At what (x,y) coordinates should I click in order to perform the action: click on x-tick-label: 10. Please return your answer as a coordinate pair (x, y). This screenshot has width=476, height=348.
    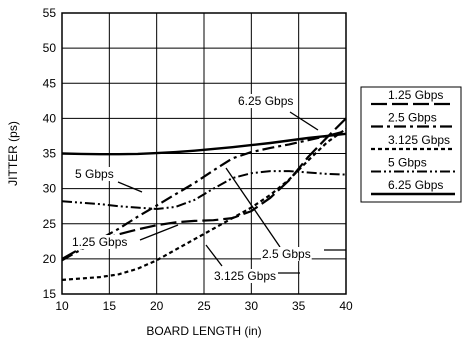
    Looking at the image, I should click on (62, 306).